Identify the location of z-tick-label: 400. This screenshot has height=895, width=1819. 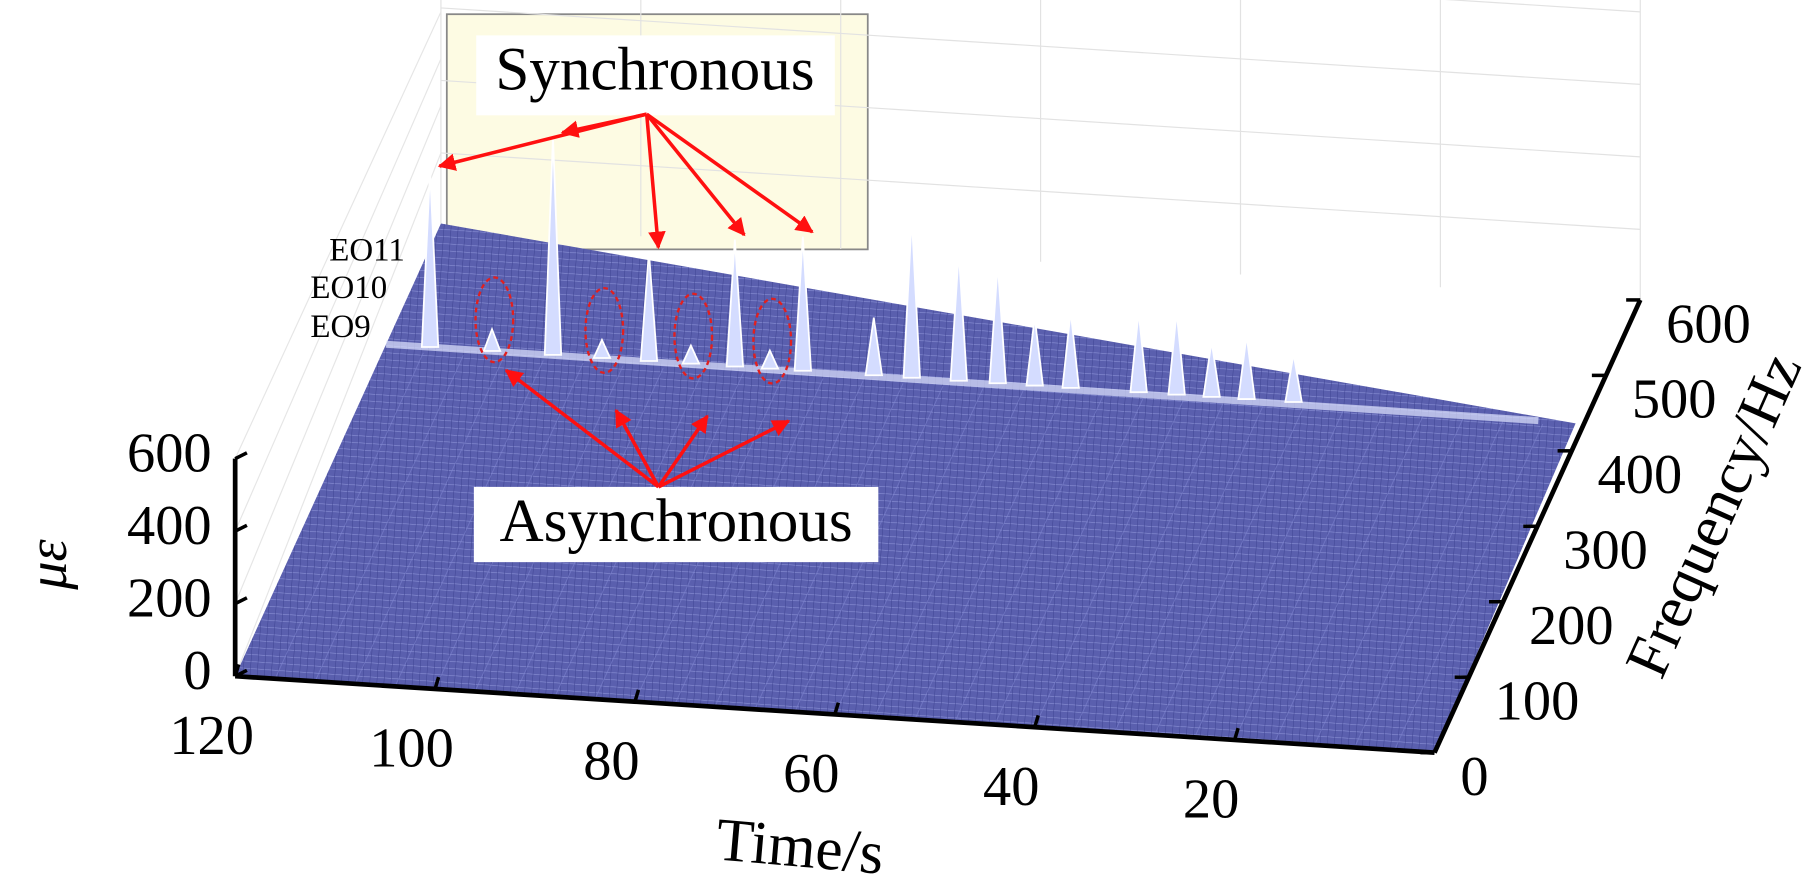
(169, 526).